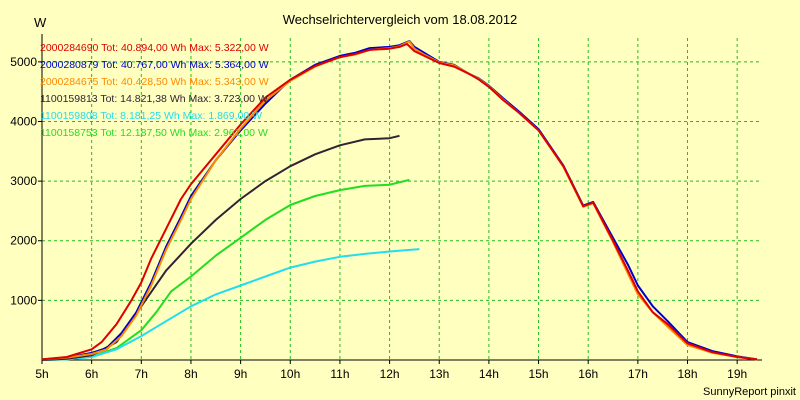 The height and width of the screenshot is (400, 800). Describe the element at coordinates (41, 374) in the screenshot. I see `x-tick-label: 5h` at that location.